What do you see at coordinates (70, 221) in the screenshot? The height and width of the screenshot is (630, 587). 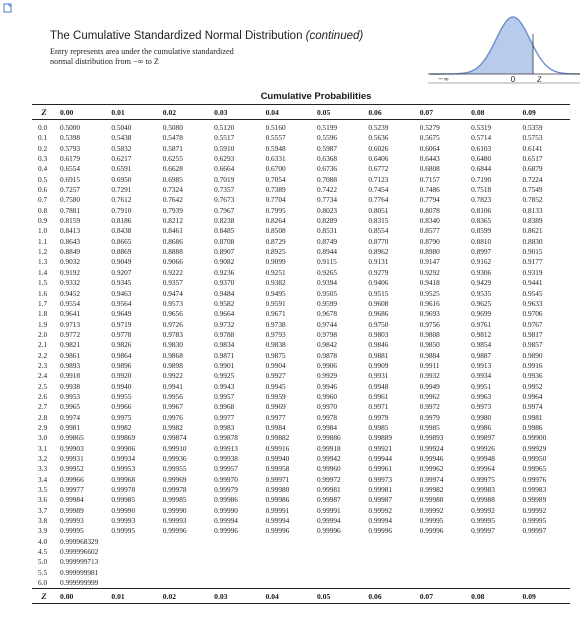 I see `probability-cell: 0.8159` at bounding box center [70, 221].